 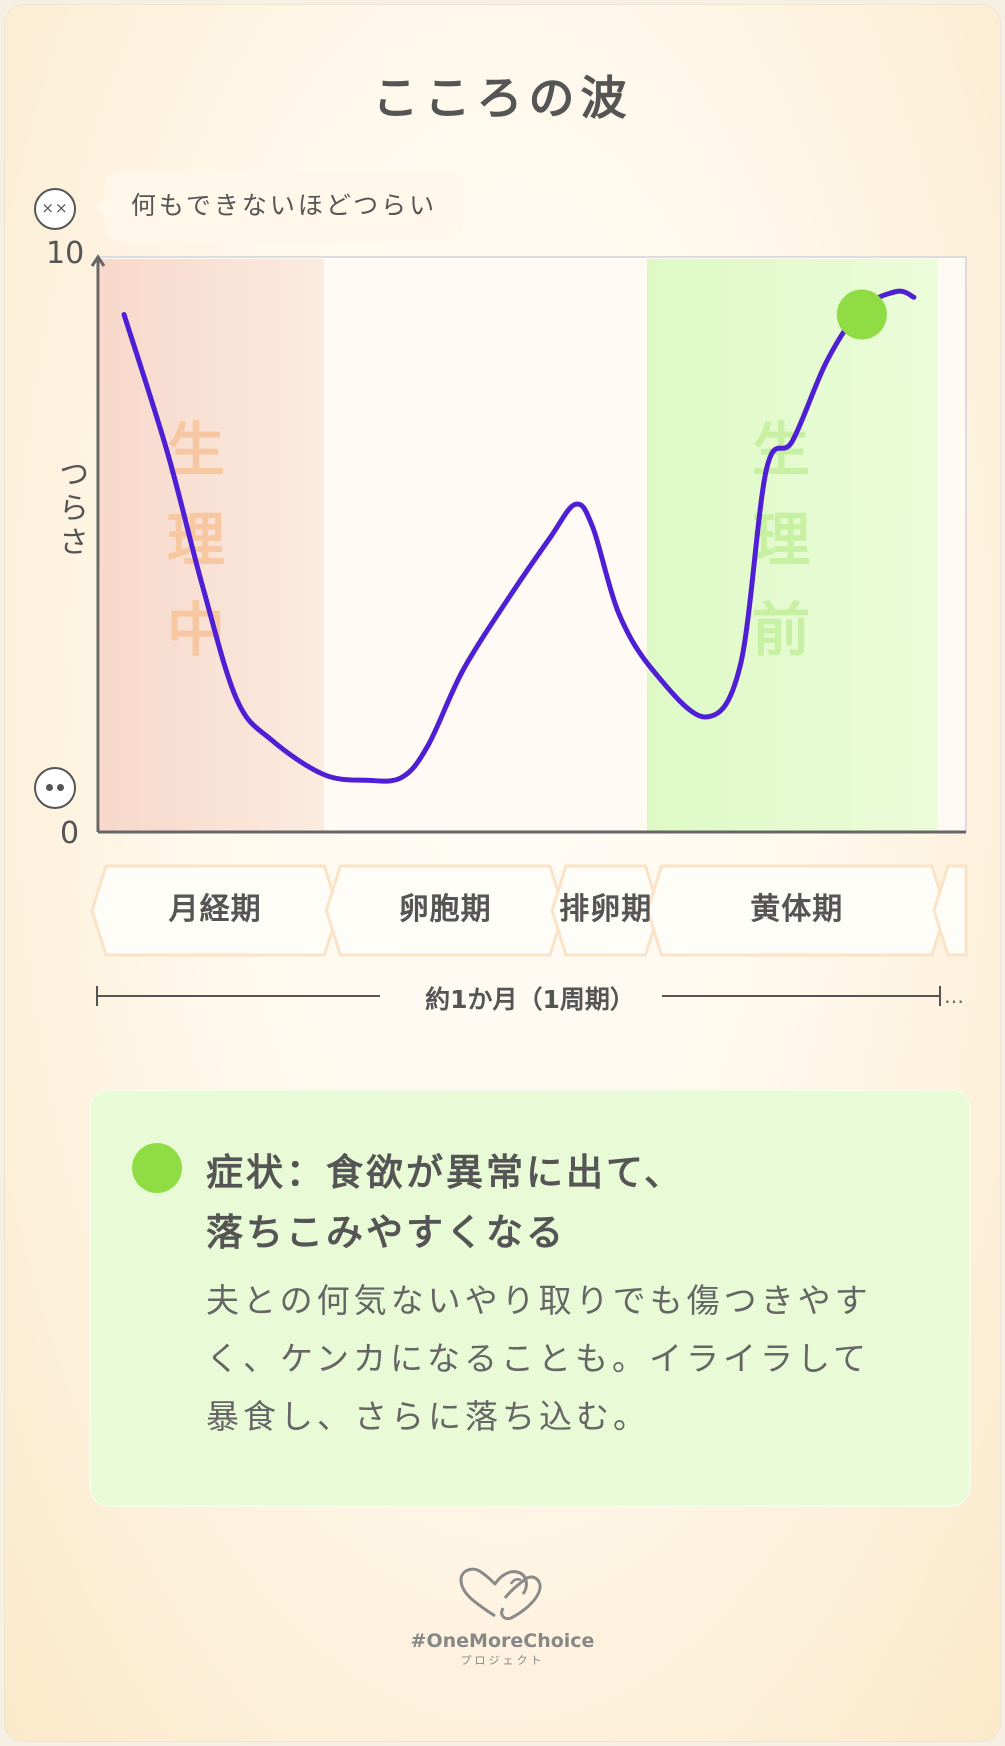 I want to click on current-point-marker, so click(x=861, y=314).